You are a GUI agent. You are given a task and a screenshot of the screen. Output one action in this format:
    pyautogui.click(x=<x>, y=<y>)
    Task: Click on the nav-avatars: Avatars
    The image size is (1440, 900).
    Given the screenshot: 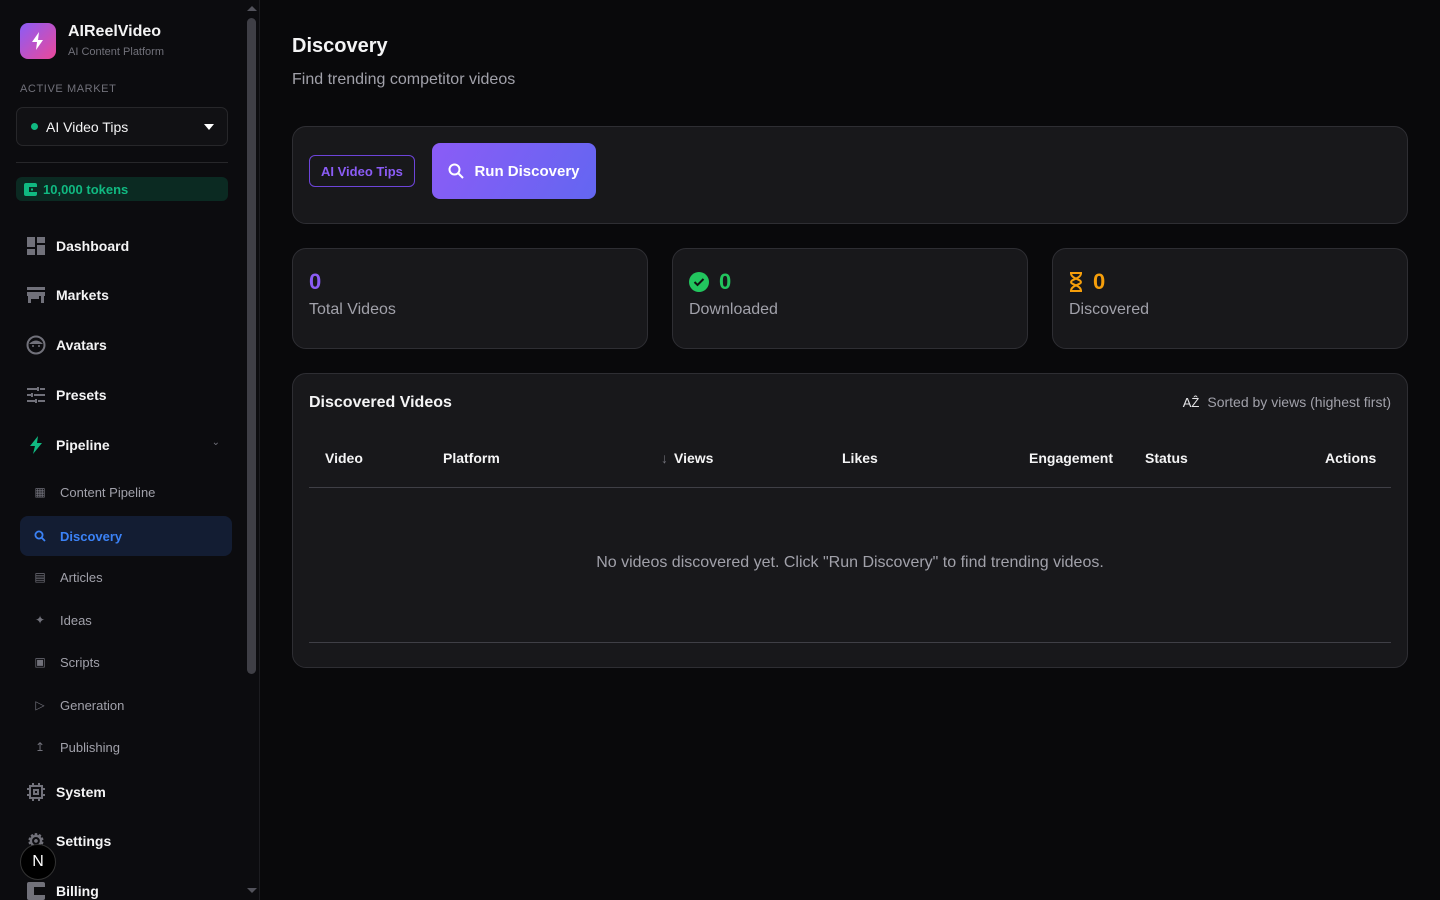 What is the action you would take?
    pyautogui.click(x=63, y=345)
    